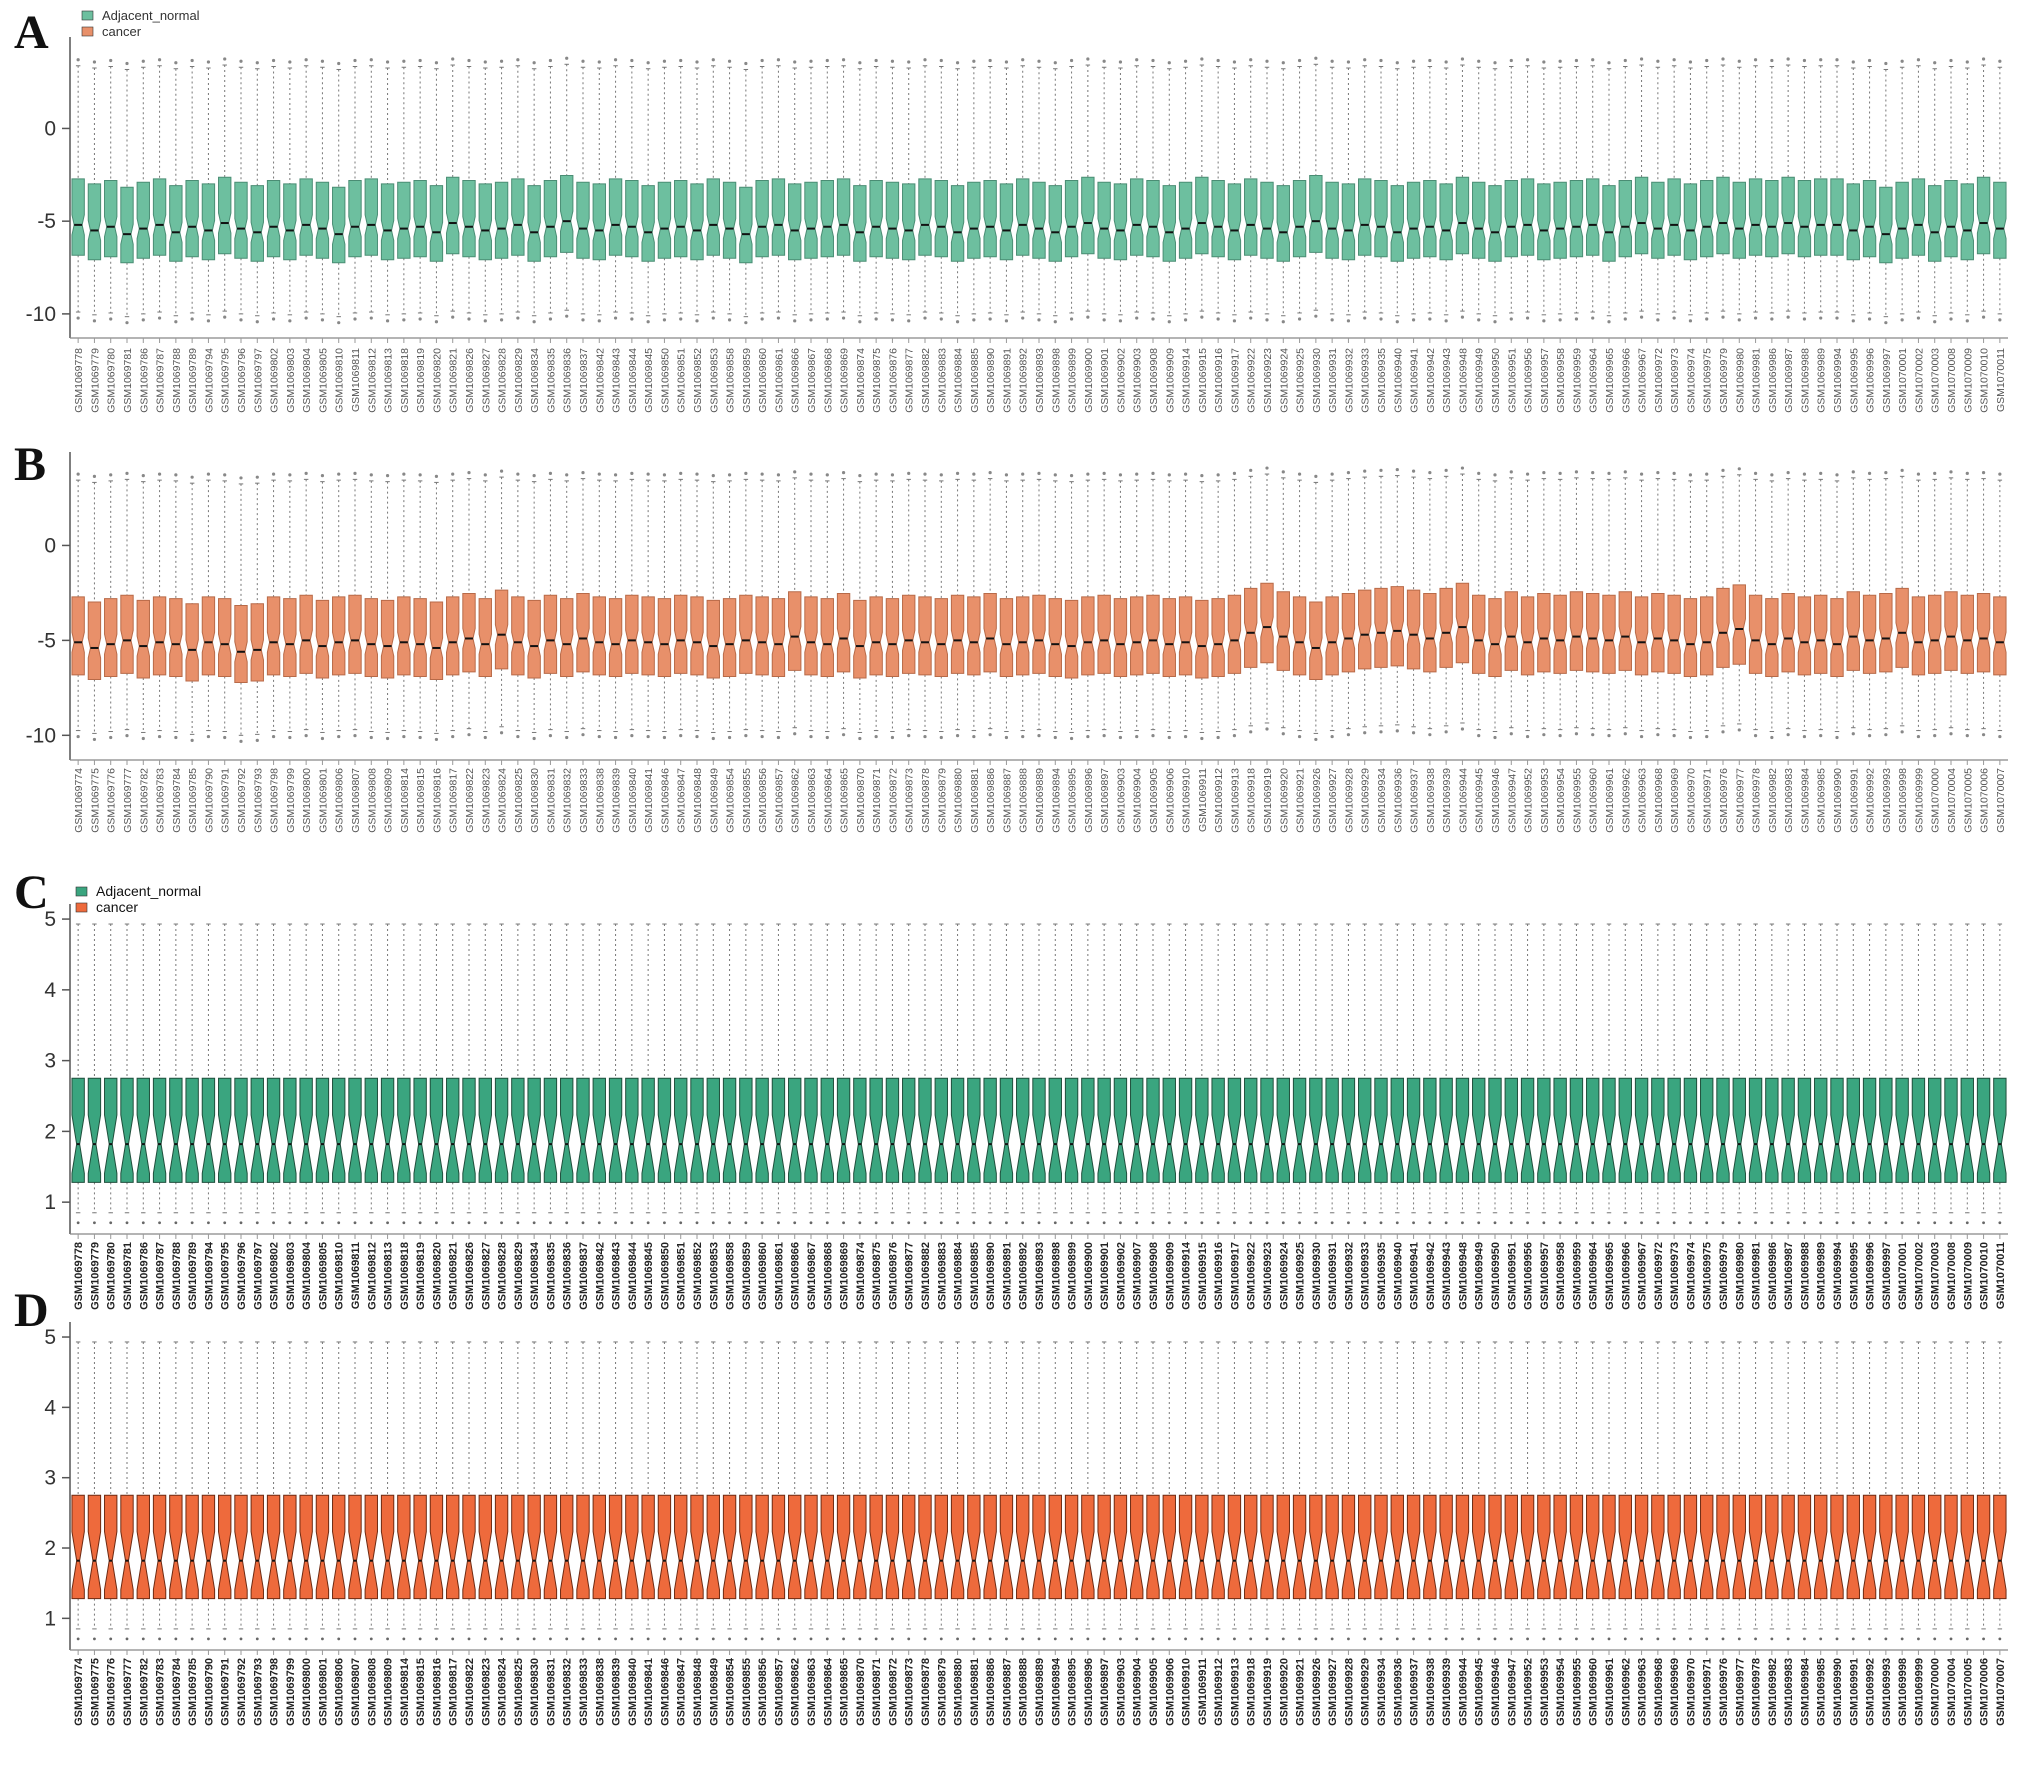 The width and height of the screenshot is (2019, 1766). I want to click on box-GSM1070010: GSM1070010, so click(1983, 235).